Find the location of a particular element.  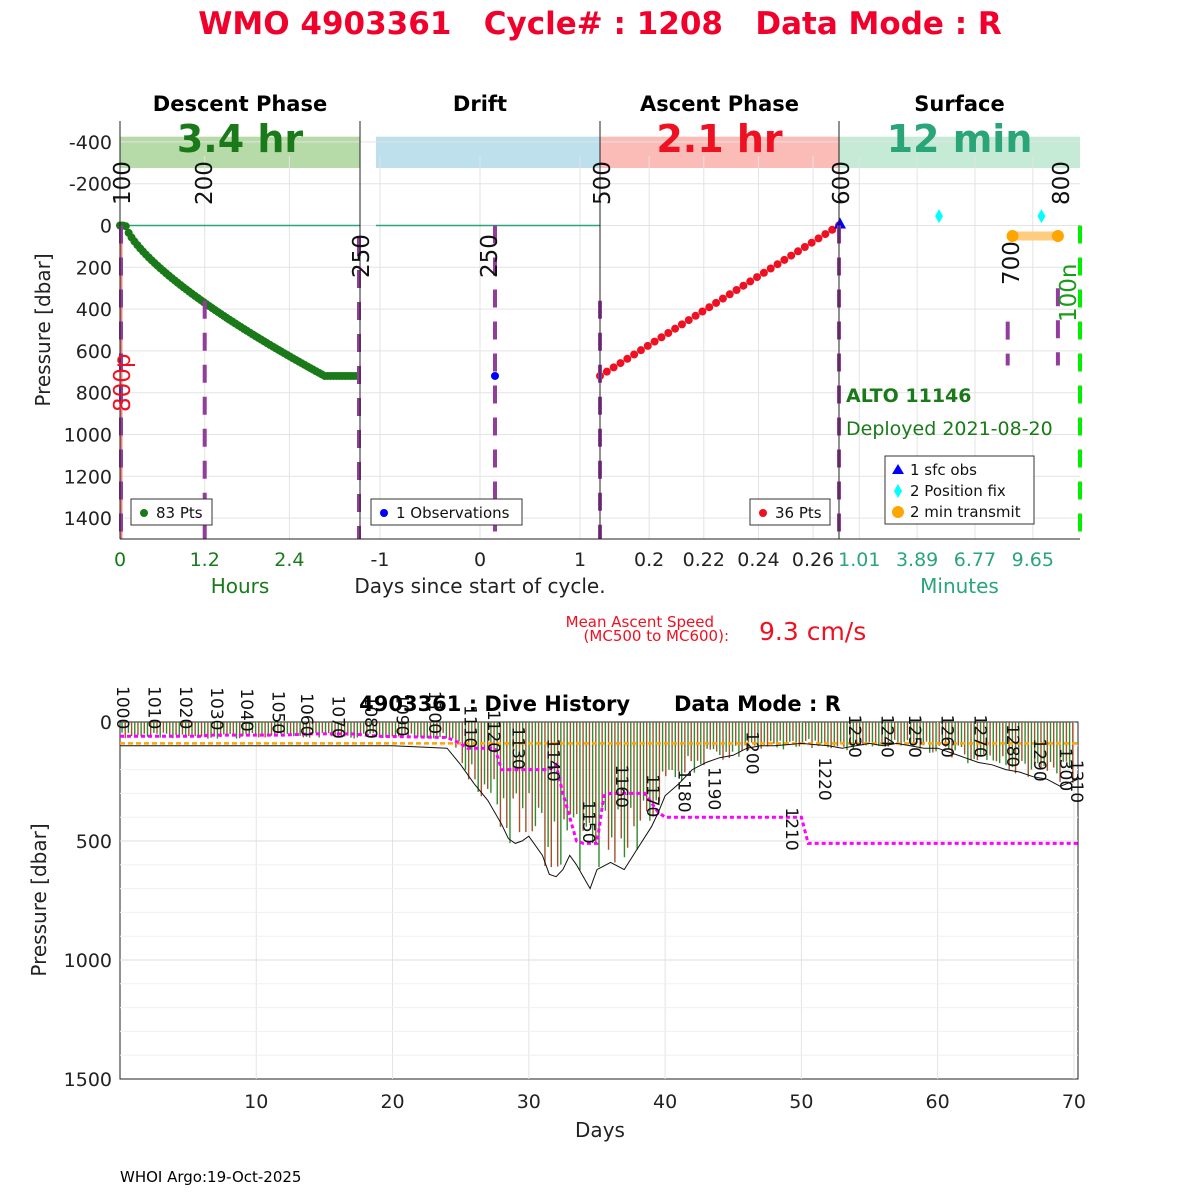

y-tick-600: 600 is located at coordinates (94, 352).